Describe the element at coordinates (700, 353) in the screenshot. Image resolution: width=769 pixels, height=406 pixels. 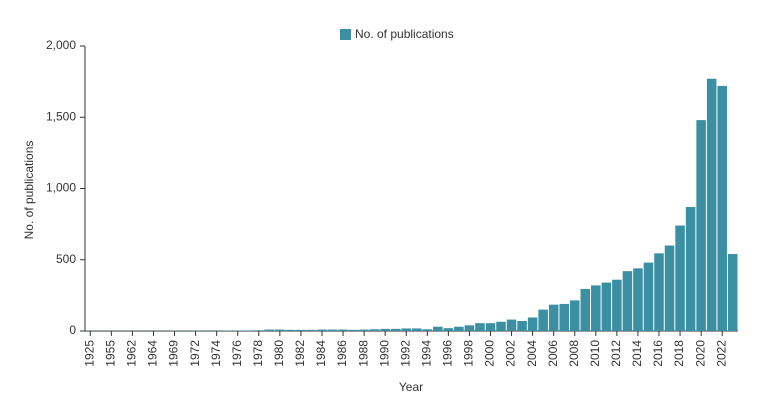
I see `x-tick-label: 2020` at that location.